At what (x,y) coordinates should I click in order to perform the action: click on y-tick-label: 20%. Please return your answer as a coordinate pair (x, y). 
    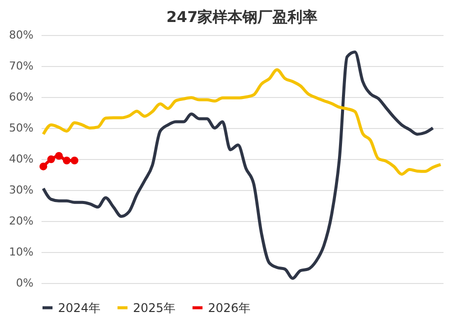
    Looking at the image, I should click on (21, 221).